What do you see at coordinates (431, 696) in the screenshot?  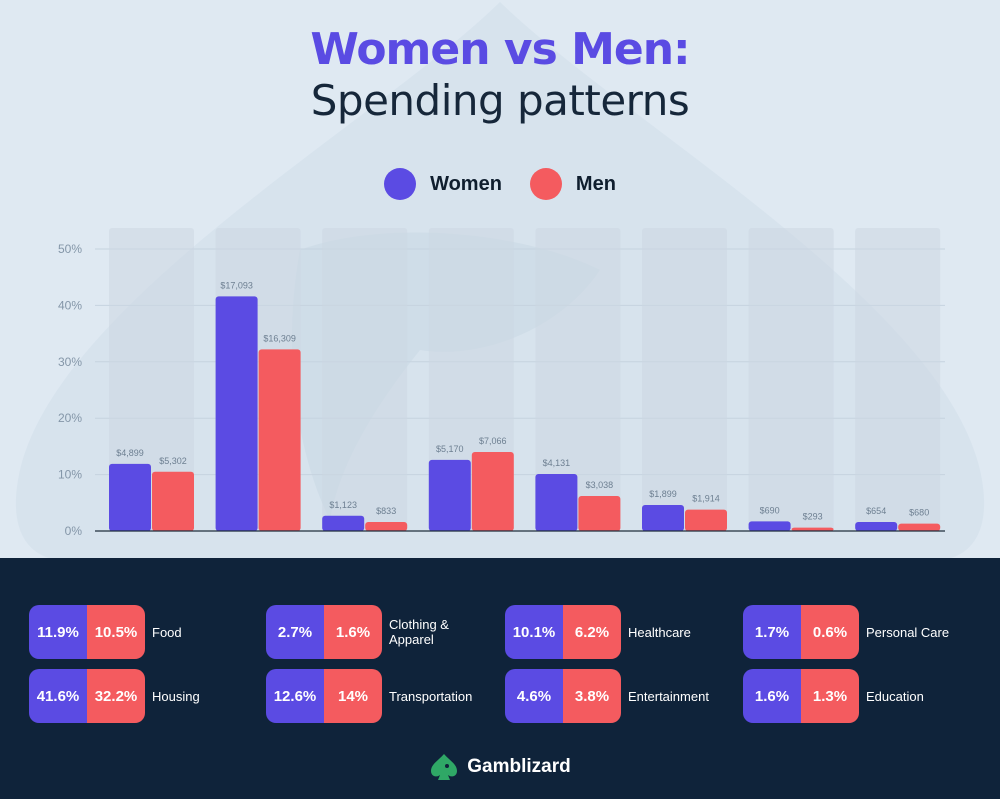 I see `summary-category-label: Transportation` at bounding box center [431, 696].